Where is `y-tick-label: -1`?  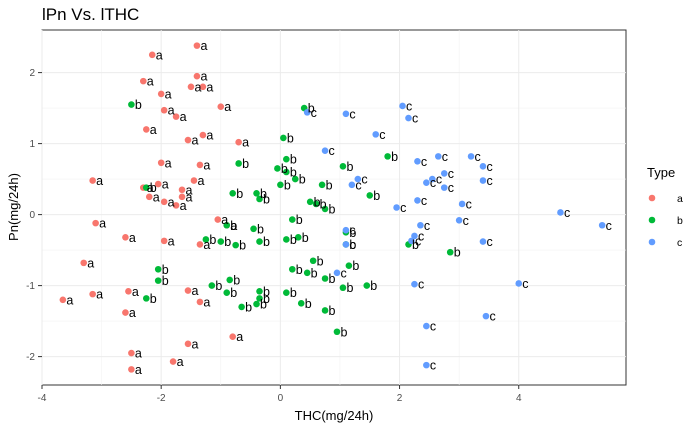 y-tick-label: -1 is located at coordinates (30, 286).